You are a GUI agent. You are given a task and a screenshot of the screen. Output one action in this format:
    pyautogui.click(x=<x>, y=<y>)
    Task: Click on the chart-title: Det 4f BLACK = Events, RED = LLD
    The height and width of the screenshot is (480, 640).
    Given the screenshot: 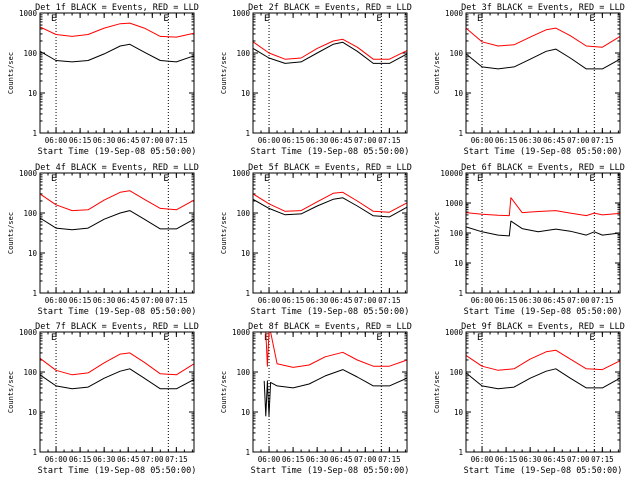 What is the action you would take?
    pyautogui.click(x=117, y=168)
    